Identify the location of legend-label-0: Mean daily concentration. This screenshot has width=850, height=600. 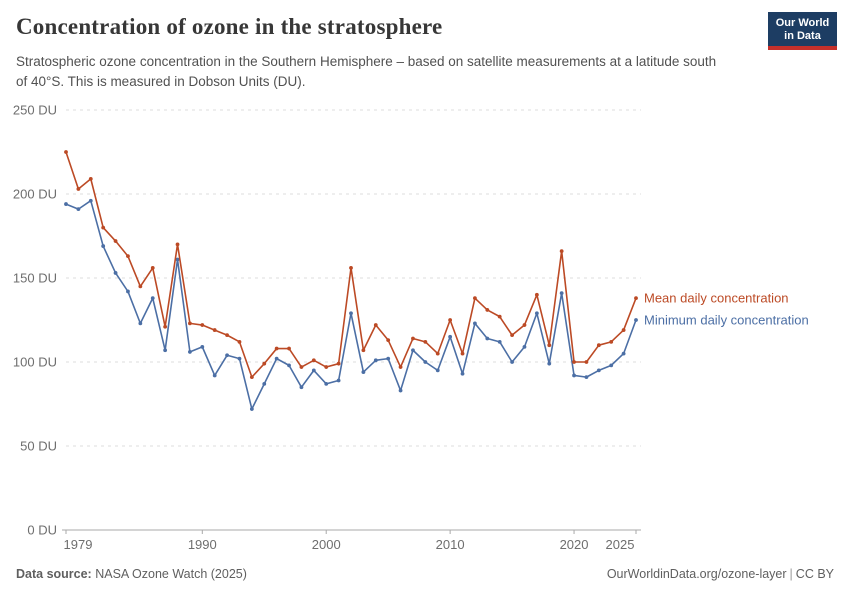
(716, 298).